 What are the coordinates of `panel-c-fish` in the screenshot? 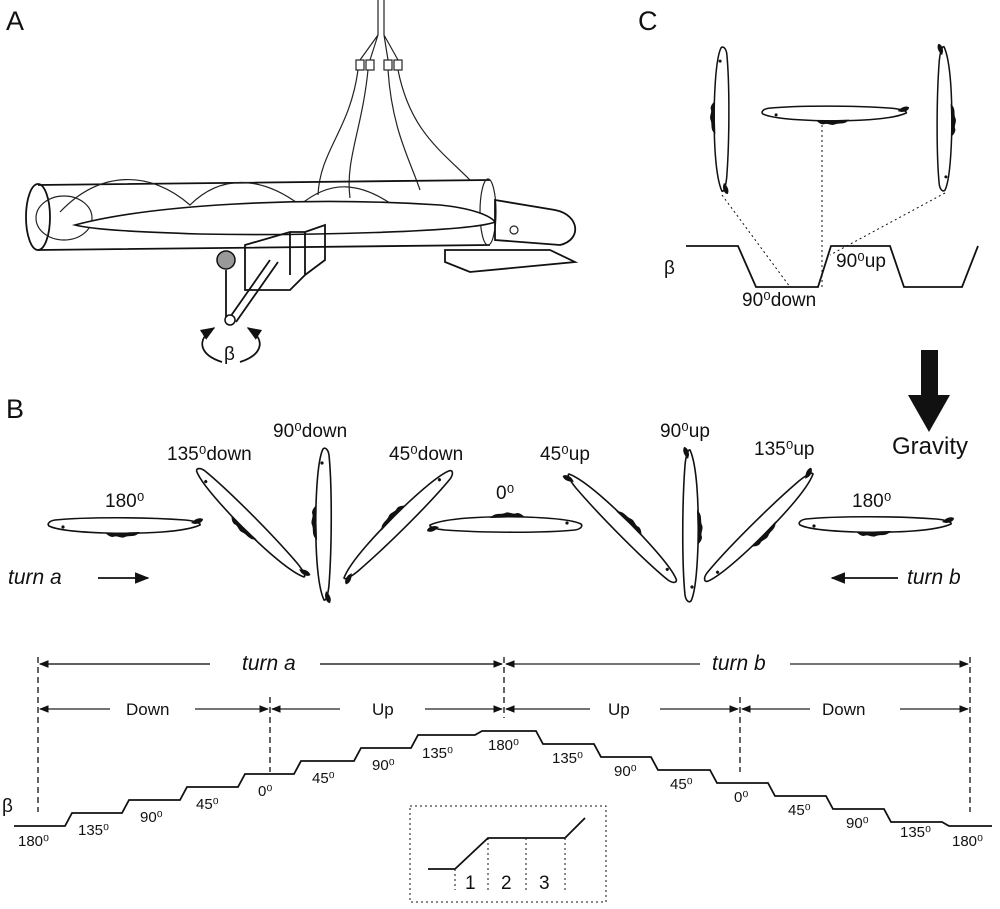 It's located at (833, 119).